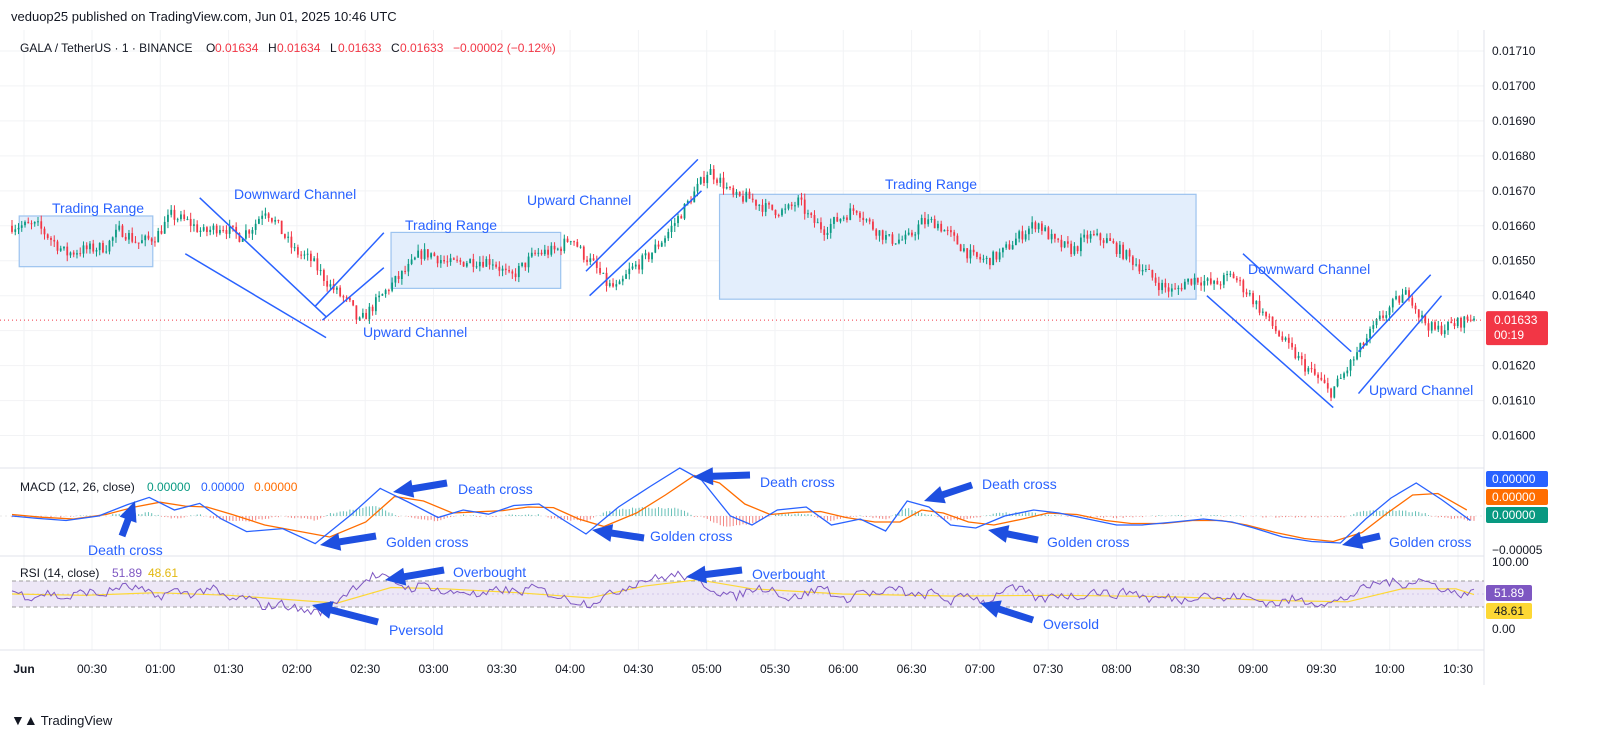 The width and height of the screenshot is (1600, 738). What do you see at coordinates (1514, 296) in the screenshot?
I see `price-tick-label: 0.01640` at bounding box center [1514, 296].